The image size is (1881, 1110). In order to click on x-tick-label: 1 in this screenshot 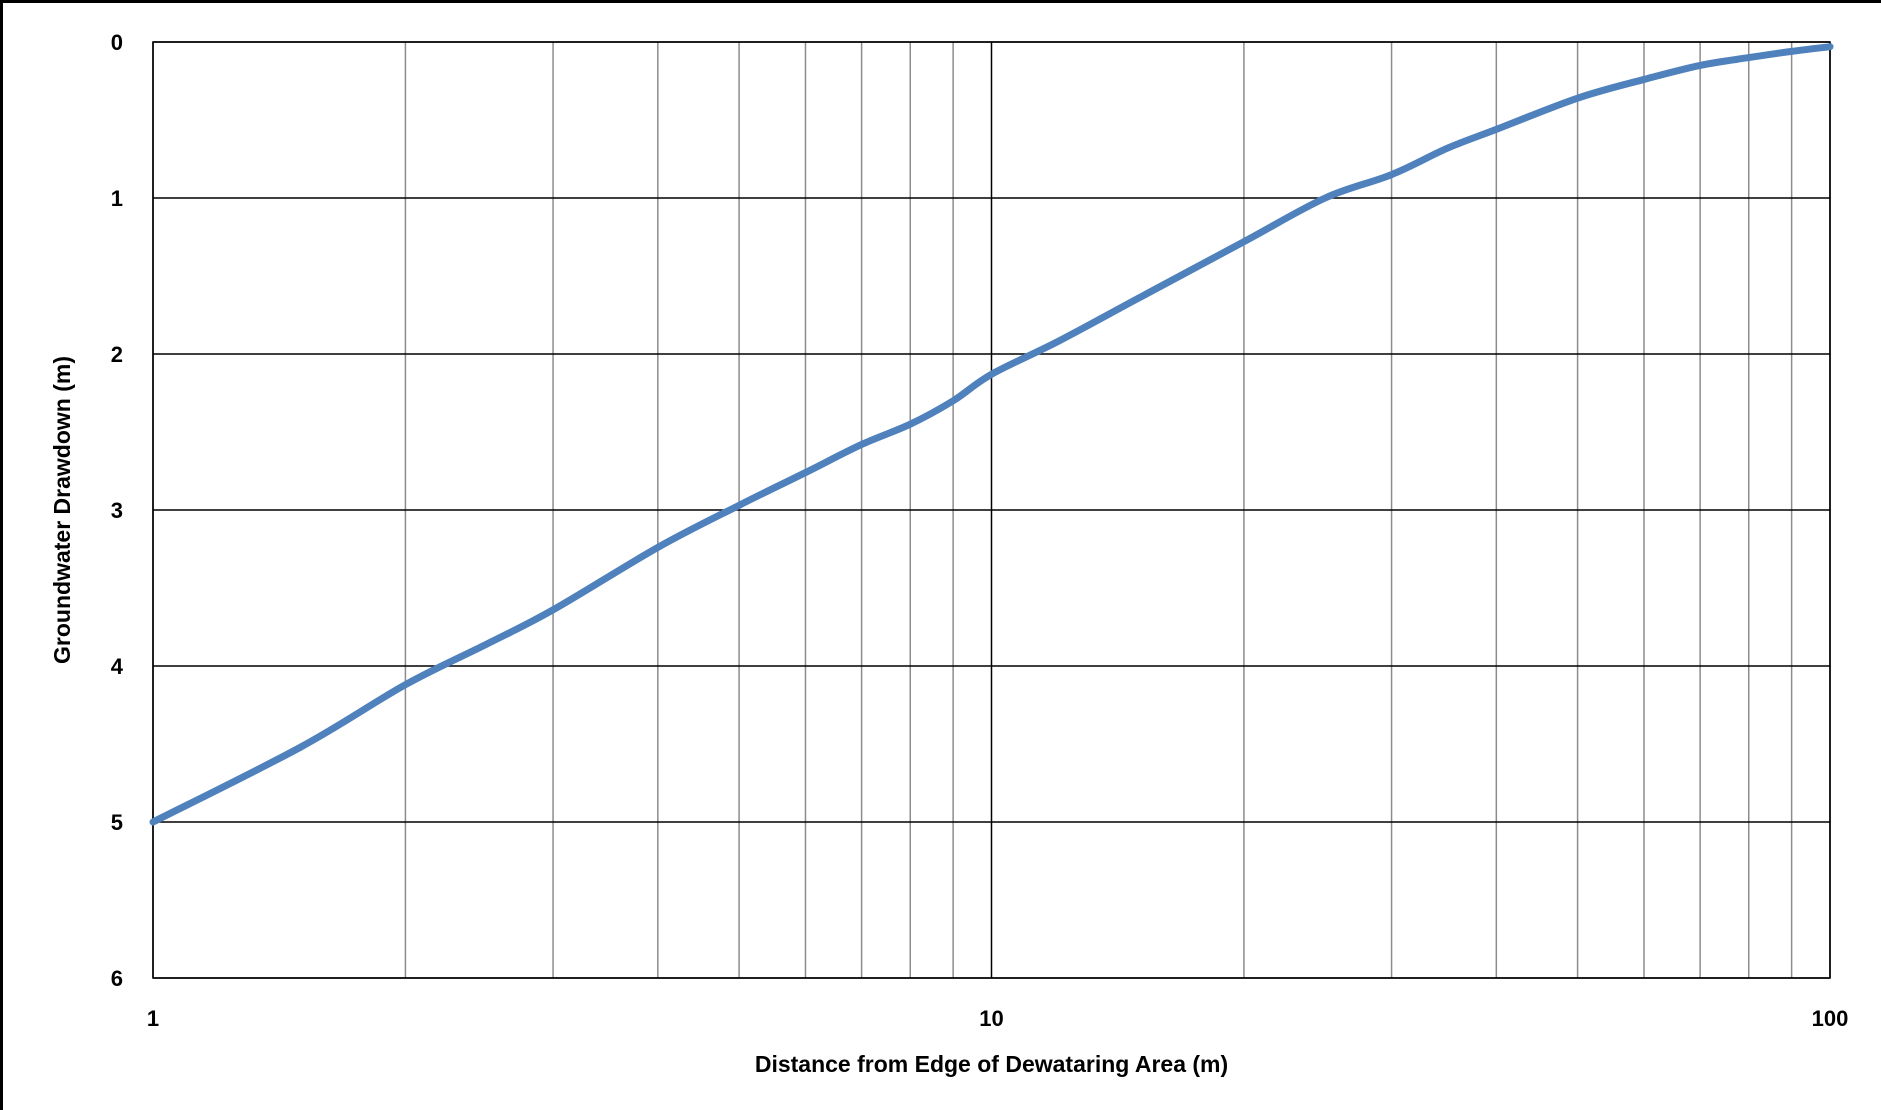, I will do `click(153, 1018)`.